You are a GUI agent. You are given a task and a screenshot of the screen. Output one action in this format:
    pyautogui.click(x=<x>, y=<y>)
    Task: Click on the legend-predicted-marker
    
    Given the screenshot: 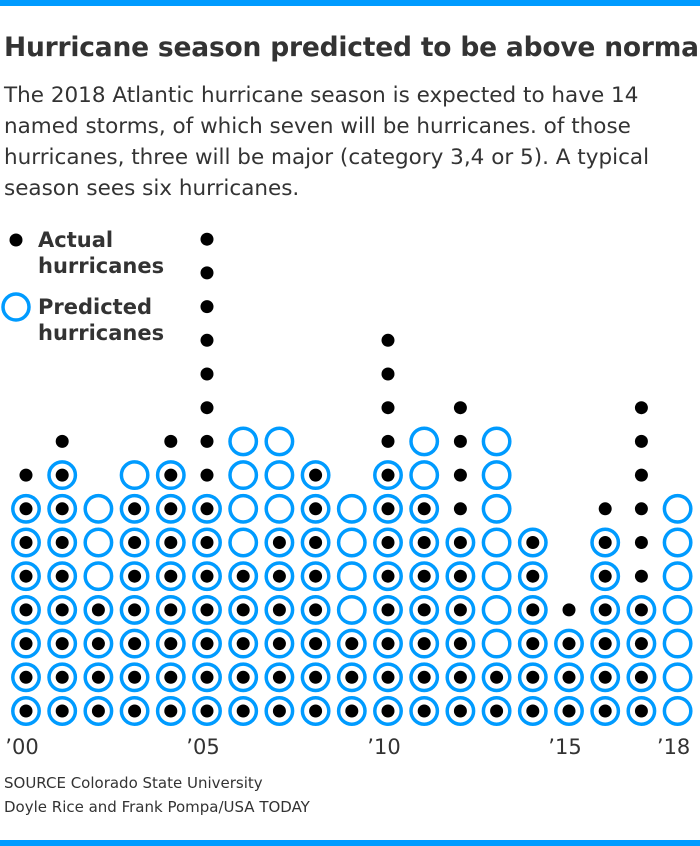 What is the action you would take?
    pyautogui.click(x=16, y=307)
    